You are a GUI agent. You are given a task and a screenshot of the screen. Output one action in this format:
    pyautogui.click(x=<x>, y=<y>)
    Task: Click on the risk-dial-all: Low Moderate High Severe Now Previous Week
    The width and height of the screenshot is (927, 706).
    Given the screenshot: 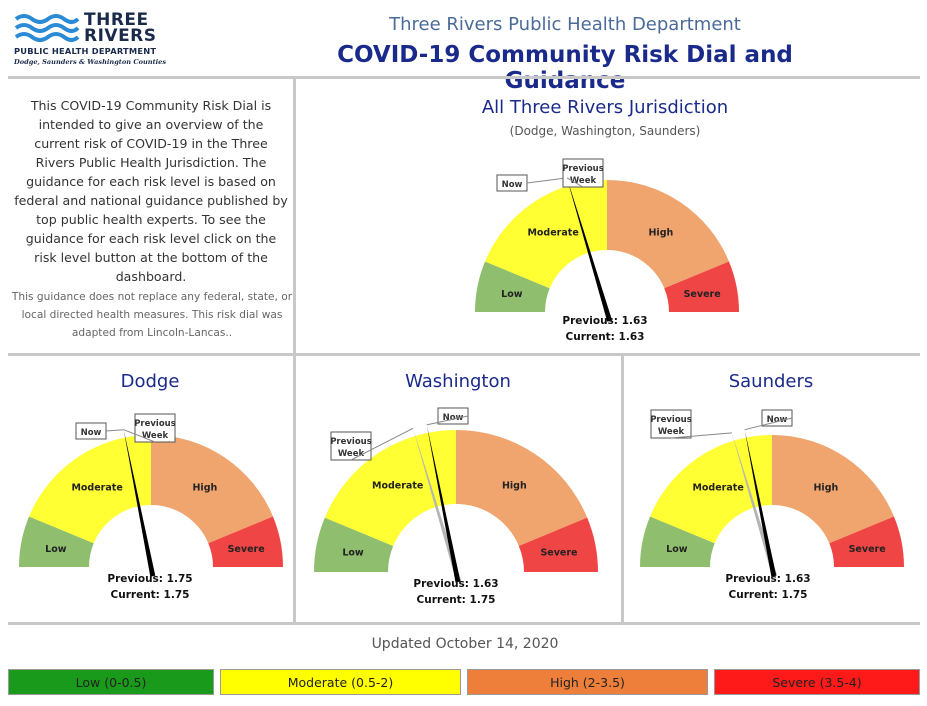 What is the action you would take?
    pyautogui.click(x=607, y=240)
    